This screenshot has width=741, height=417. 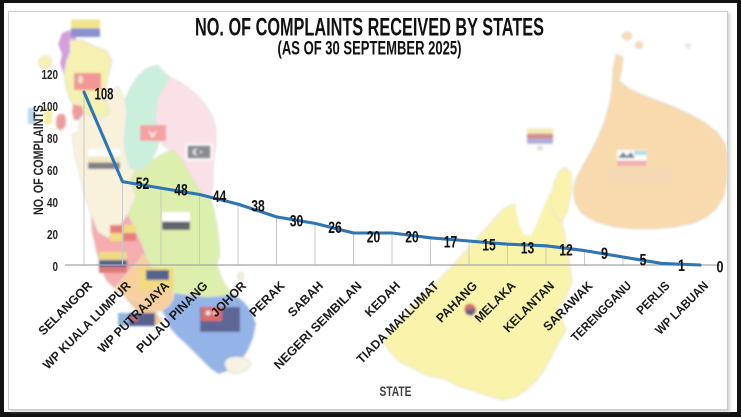 What do you see at coordinates (297, 221) in the screenshot?
I see `svg-text: 30` at bounding box center [297, 221].